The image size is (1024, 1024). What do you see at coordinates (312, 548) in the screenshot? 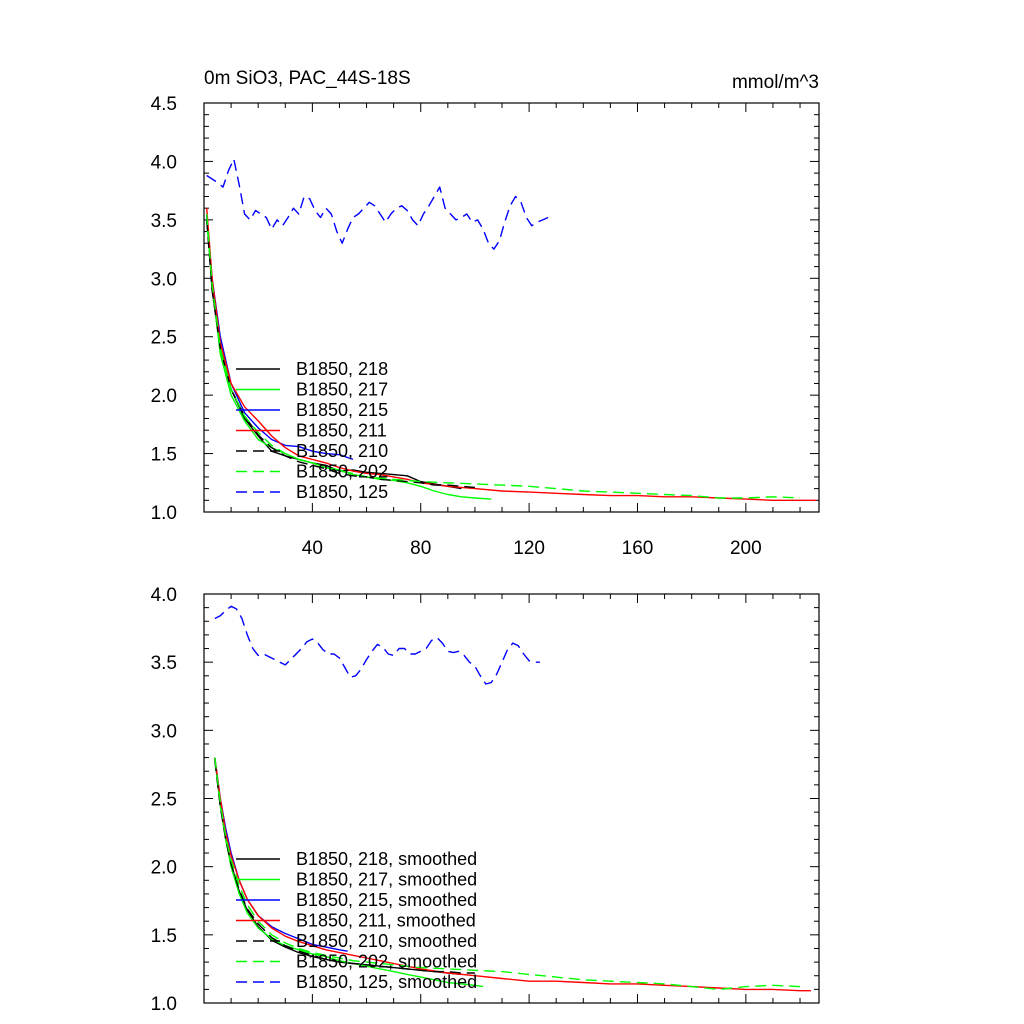
I see `x-tick-label: 40` at bounding box center [312, 548].